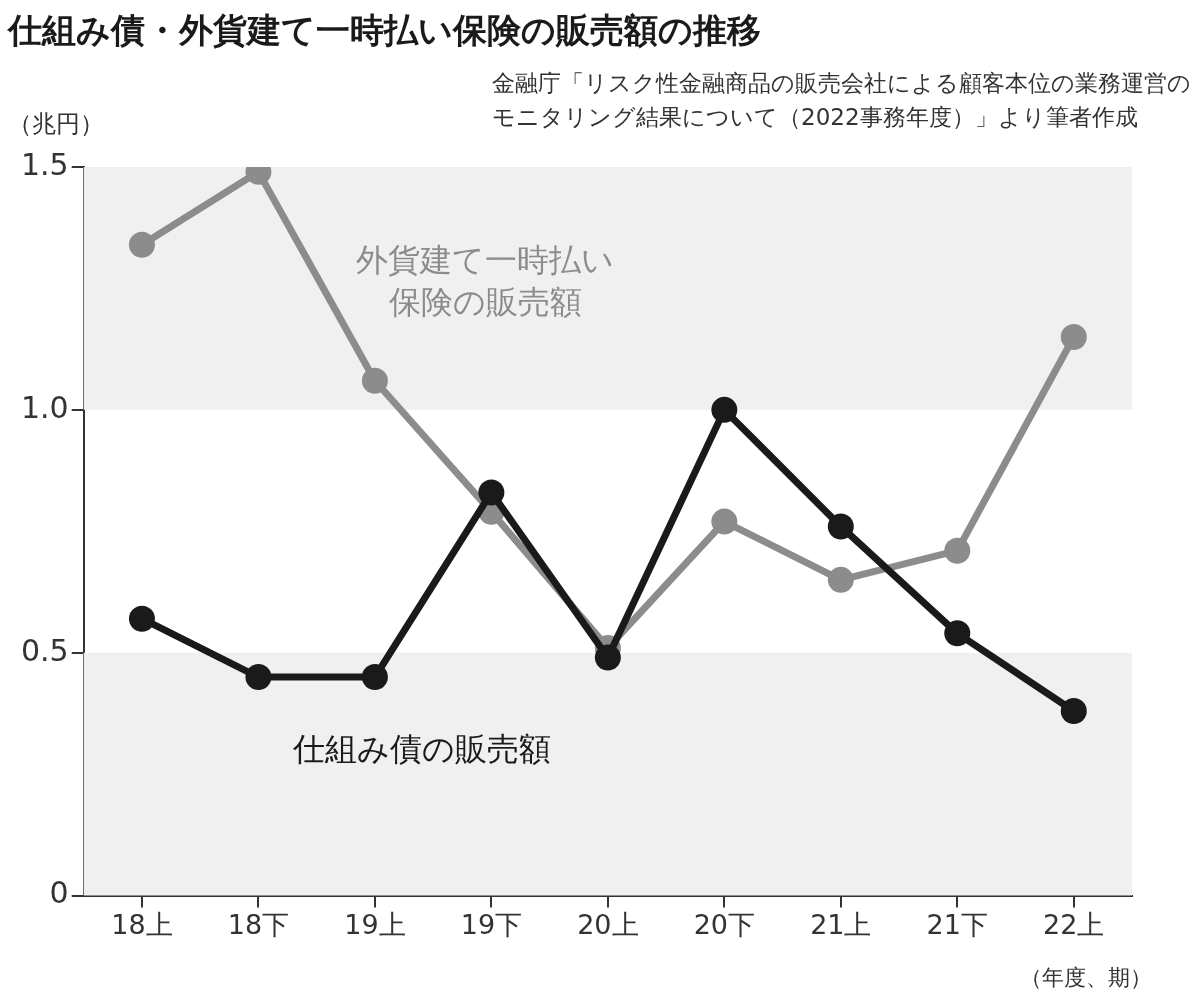  What do you see at coordinates (422, 748) in the screenshot?
I see `series-label: 仕組み債の販売額` at bounding box center [422, 748].